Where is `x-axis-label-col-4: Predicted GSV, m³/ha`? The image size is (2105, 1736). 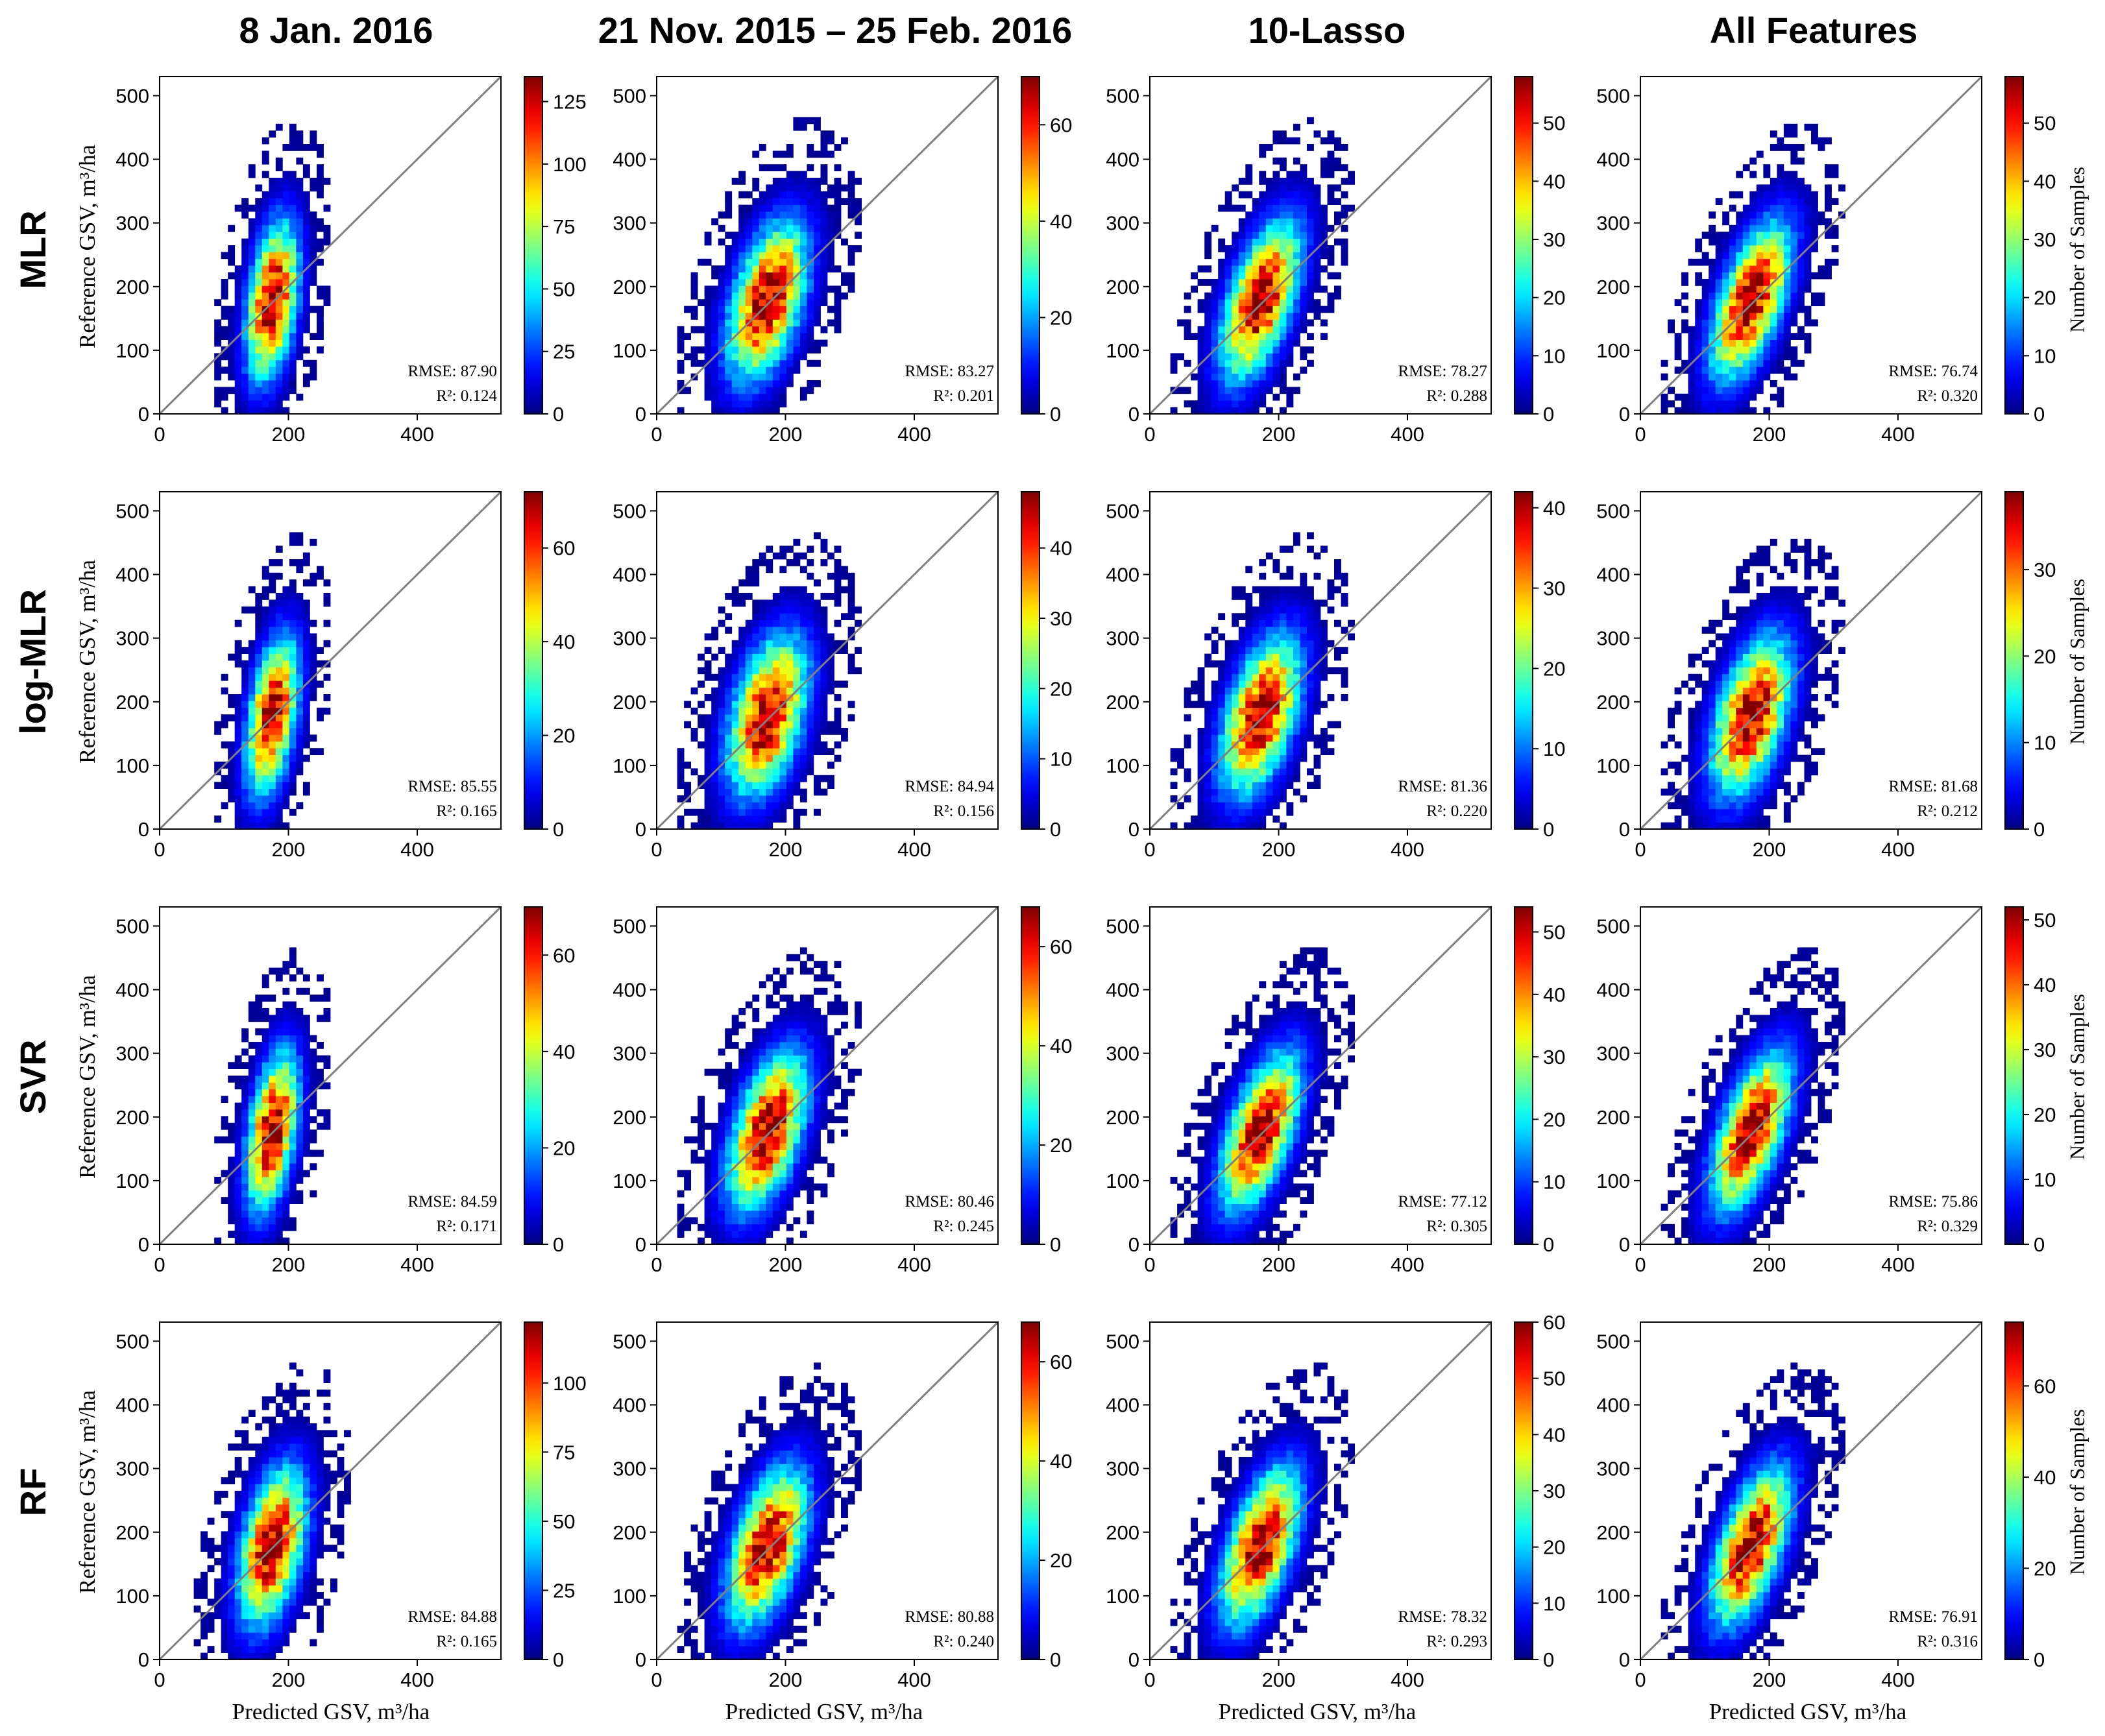 x-axis-label-col-4: Predicted GSV, m³/ha is located at coordinates (1808, 1711).